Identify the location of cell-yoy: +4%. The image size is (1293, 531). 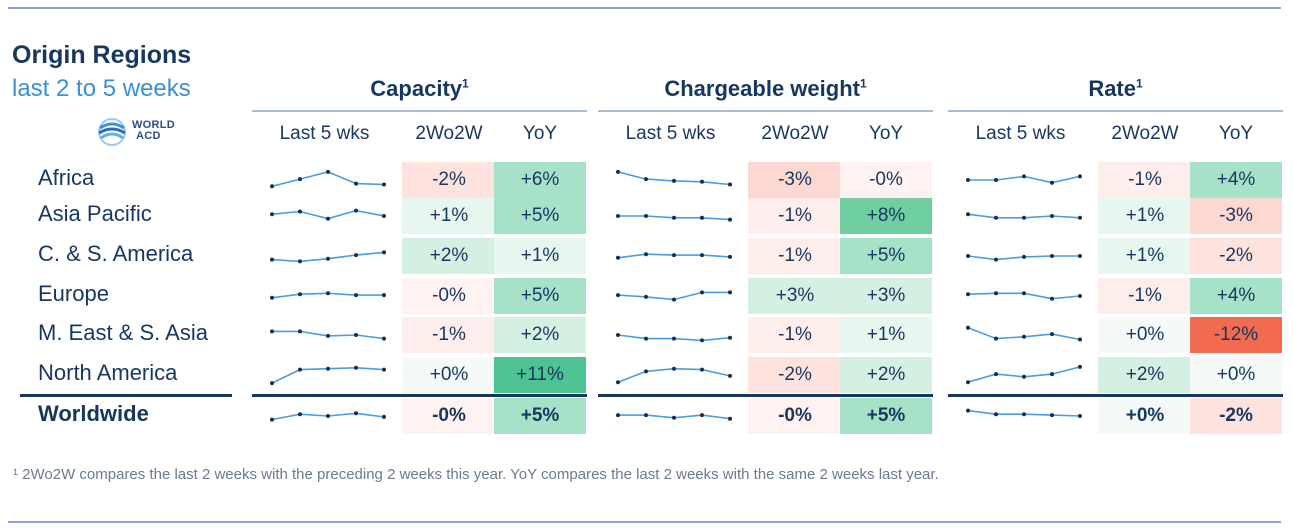
(1236, 296).